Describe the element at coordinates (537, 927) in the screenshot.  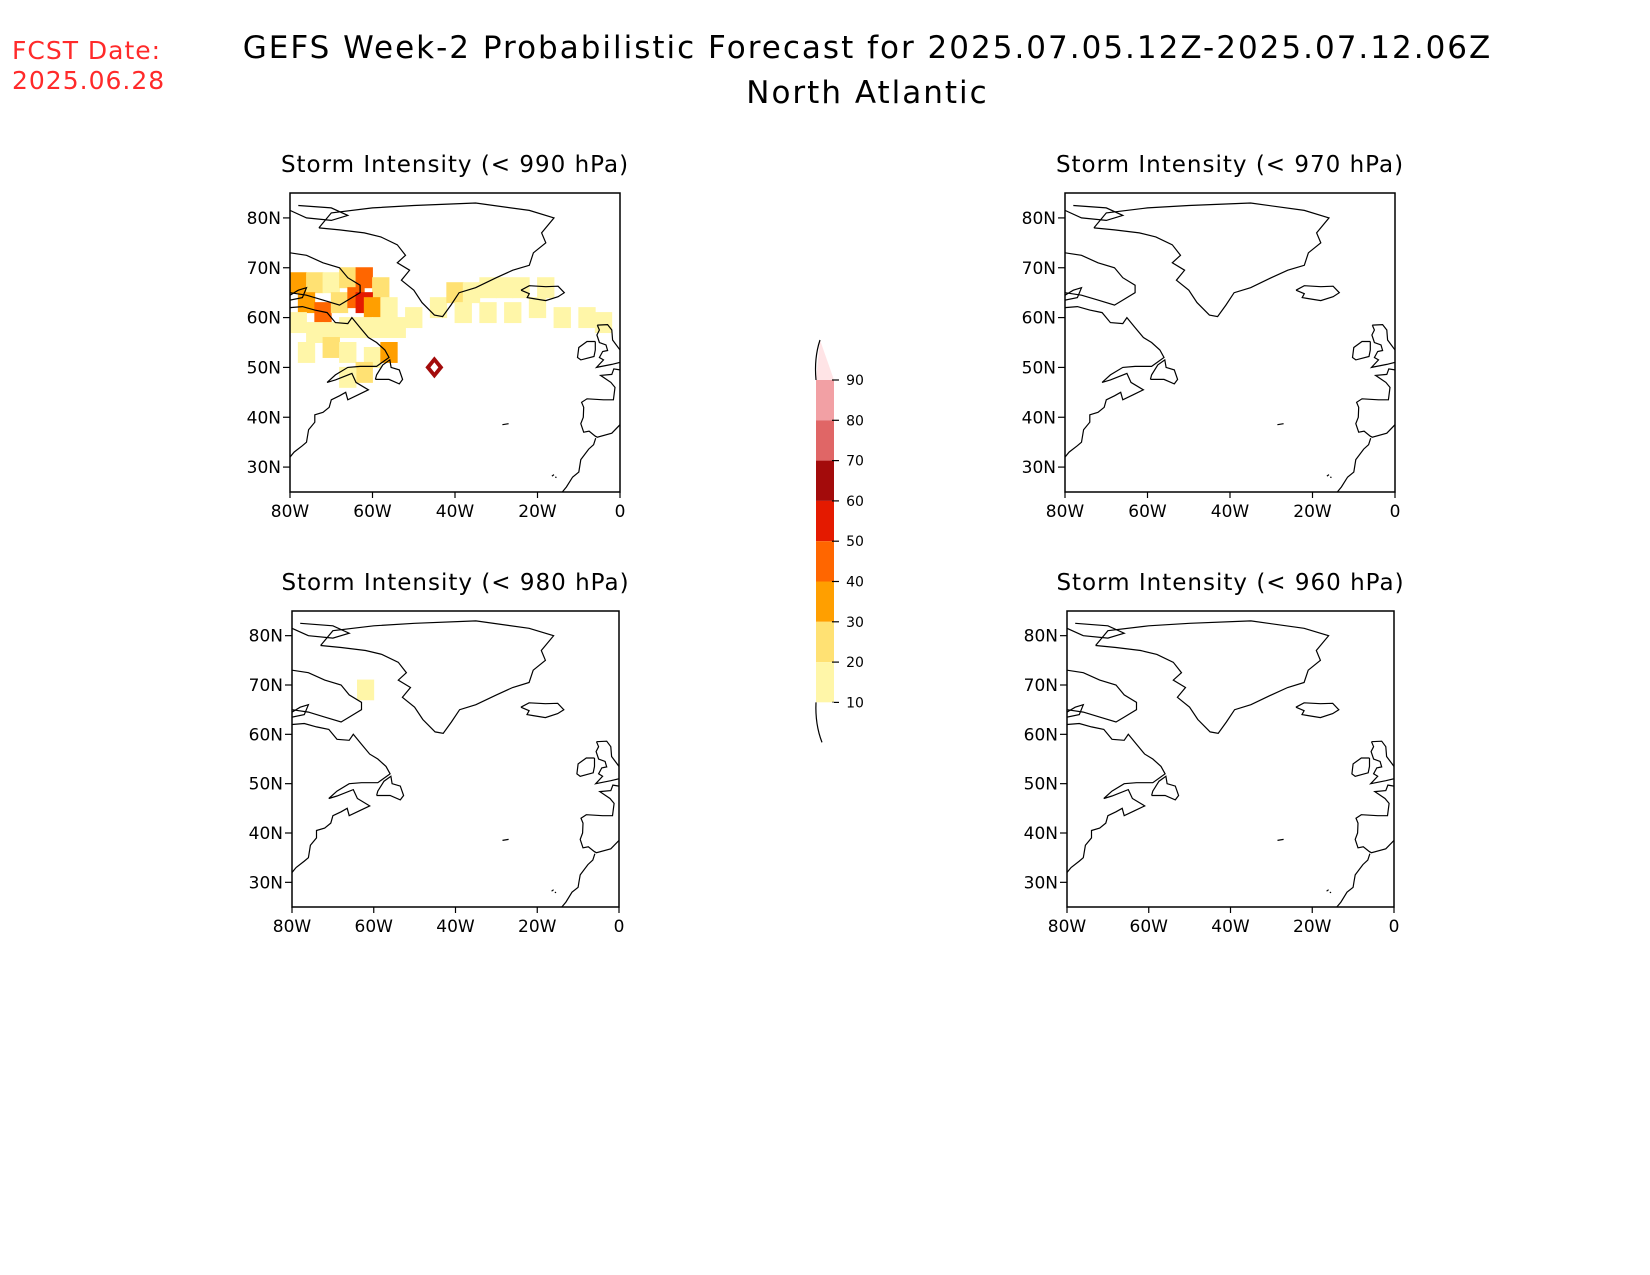
I see `lon-tick-label: 20W` at that location.